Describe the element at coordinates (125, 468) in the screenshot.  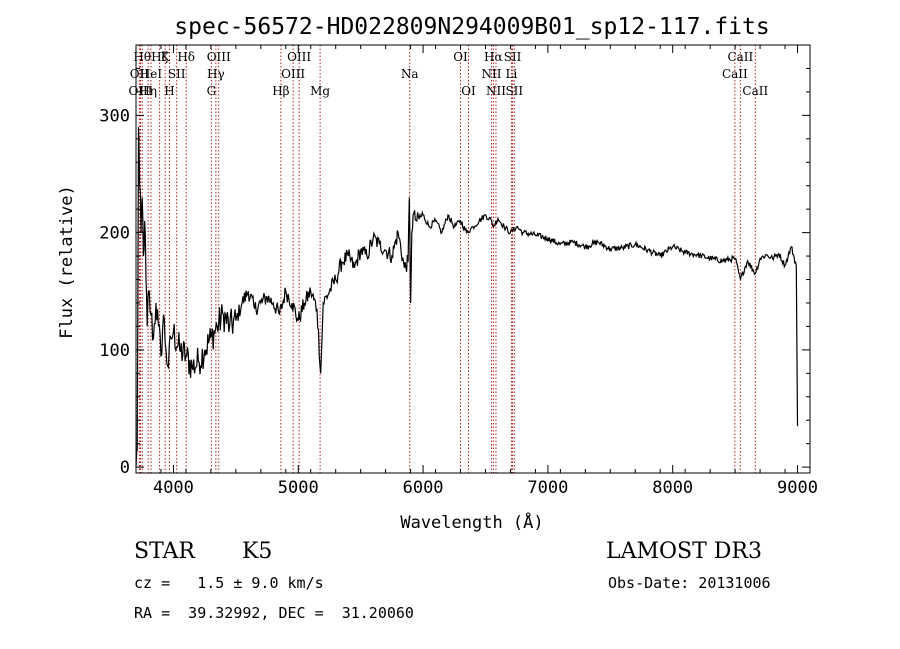
I see `y-tick-label: 0` at that location.